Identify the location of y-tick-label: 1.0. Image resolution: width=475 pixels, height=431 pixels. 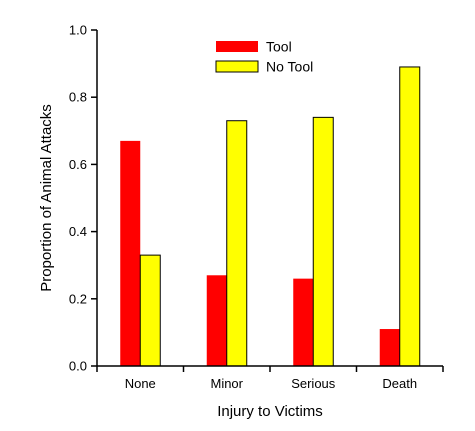
(78, 30).